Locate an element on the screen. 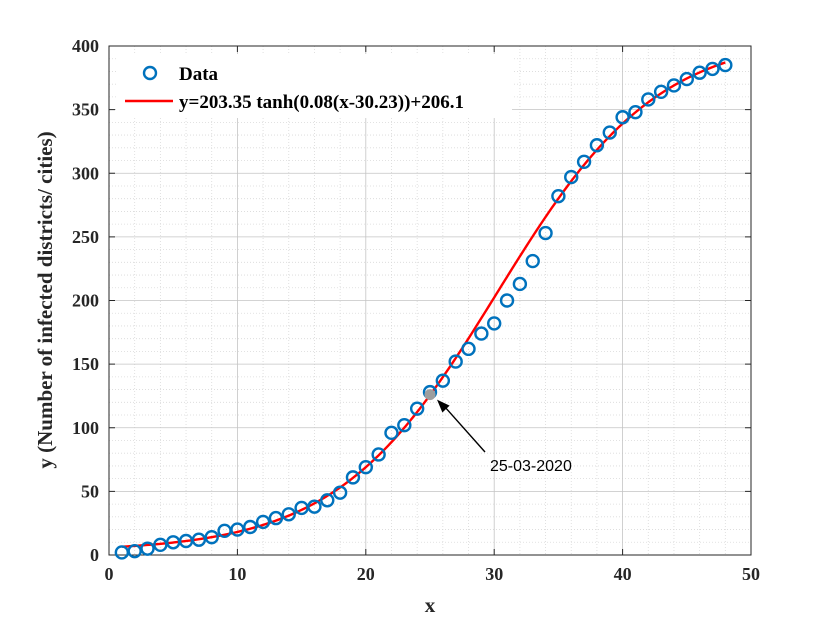 The height and width of the screenshot is (623, 830). y-axis-title: y (Number of infected districts/ cities) is located at coordinates (45, 299).